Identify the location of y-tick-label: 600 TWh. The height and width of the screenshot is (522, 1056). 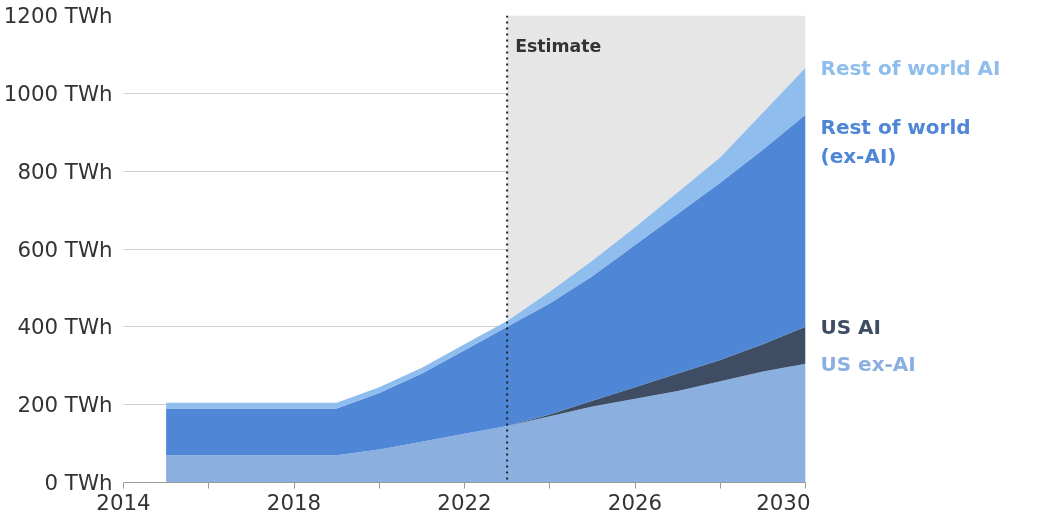
(65, 249).